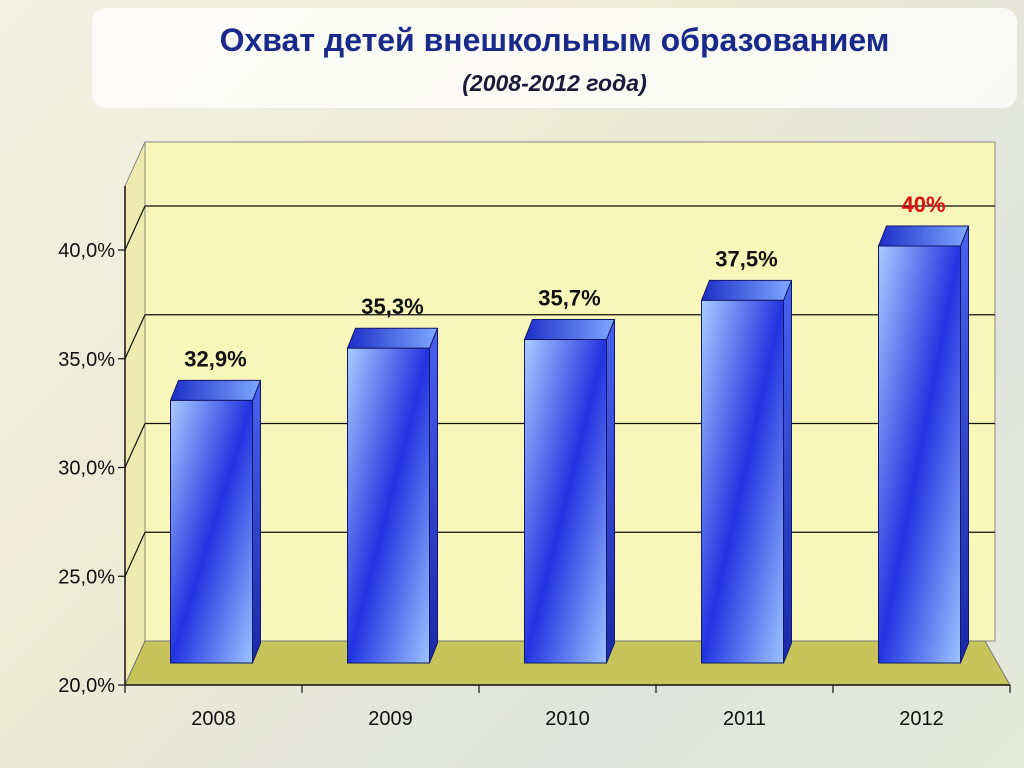  Describe the element at coordinates (744, 719) in the screenshot. I see `x-tick-label-2011: 2011` at that location.